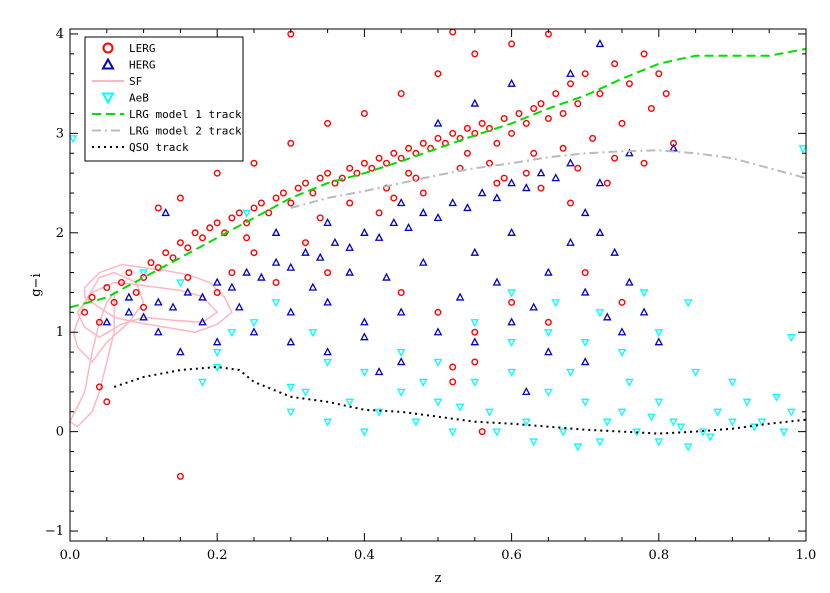 This screenshot has width=830, height=593. I want to click on y-tick-label: −1, so click(54, 531).